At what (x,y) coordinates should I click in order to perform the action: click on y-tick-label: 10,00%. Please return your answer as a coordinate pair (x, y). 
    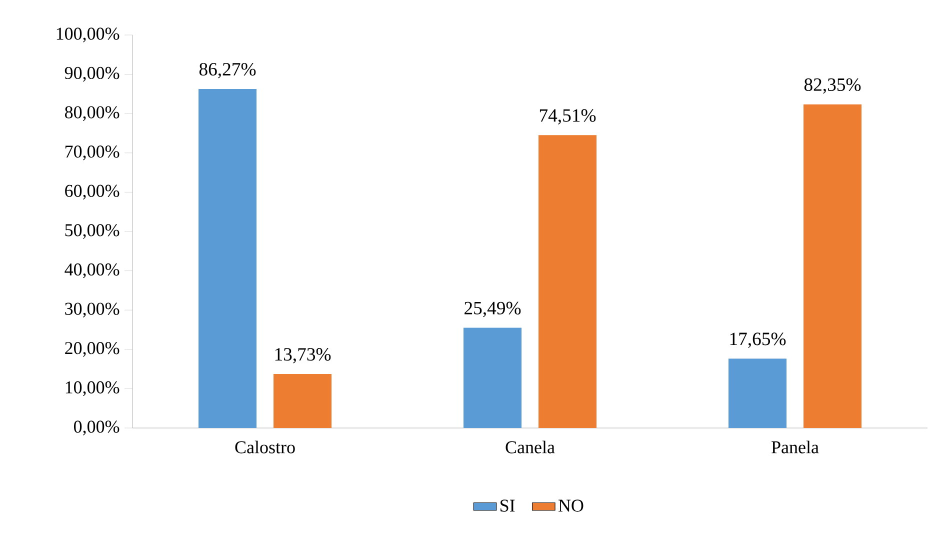
    Looking at the image, I should click on (93, 388).